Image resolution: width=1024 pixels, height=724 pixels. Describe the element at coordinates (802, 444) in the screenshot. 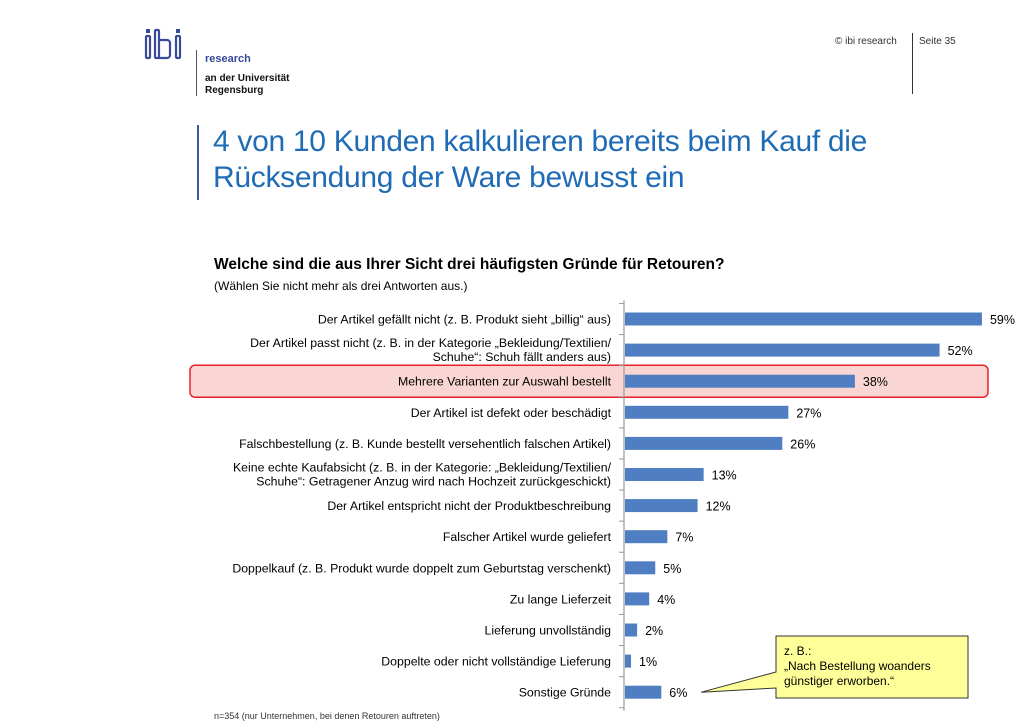

I see `bar-value-label: 26%` at that location.